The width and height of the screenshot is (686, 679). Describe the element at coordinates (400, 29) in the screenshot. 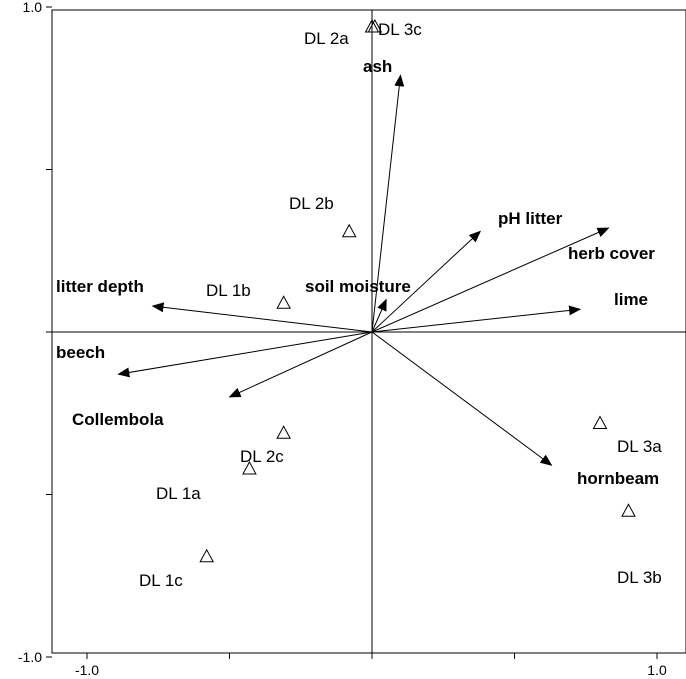

I see `site-label-dl-3c: DL 3c` at that location.